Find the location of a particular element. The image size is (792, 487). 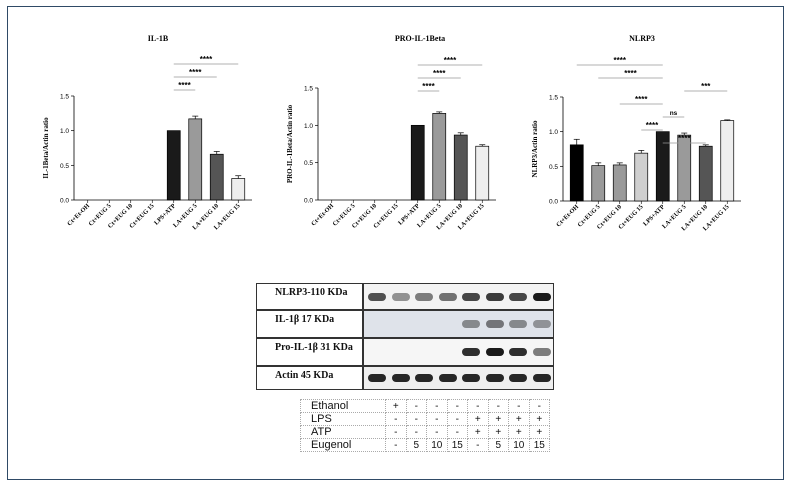

significance-label: ns is located at coordinates (674, 113).